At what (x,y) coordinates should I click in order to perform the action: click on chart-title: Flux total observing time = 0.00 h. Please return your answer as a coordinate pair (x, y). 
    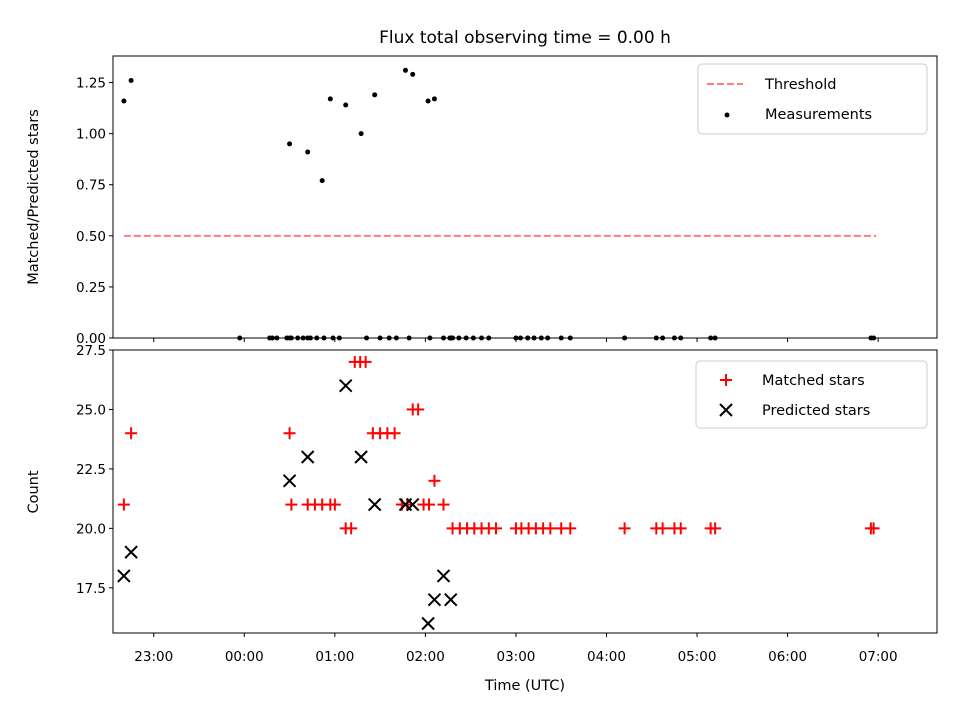
    Looking at the image, I should click on (525, 38).